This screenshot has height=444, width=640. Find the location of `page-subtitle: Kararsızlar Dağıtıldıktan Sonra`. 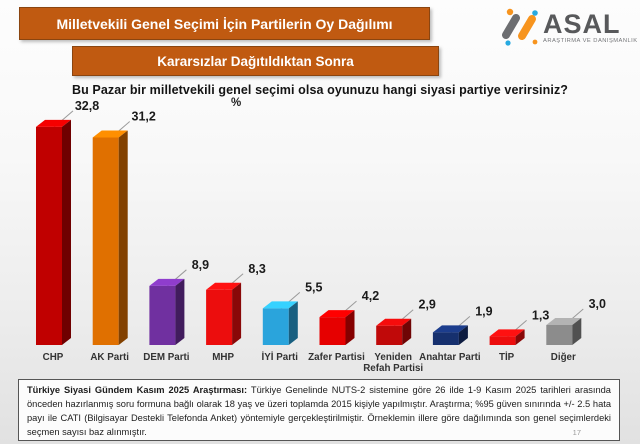

page-subtitle: Kararsızlar Dağıtıldıktan Sonra is located at coordinates (255, 61).